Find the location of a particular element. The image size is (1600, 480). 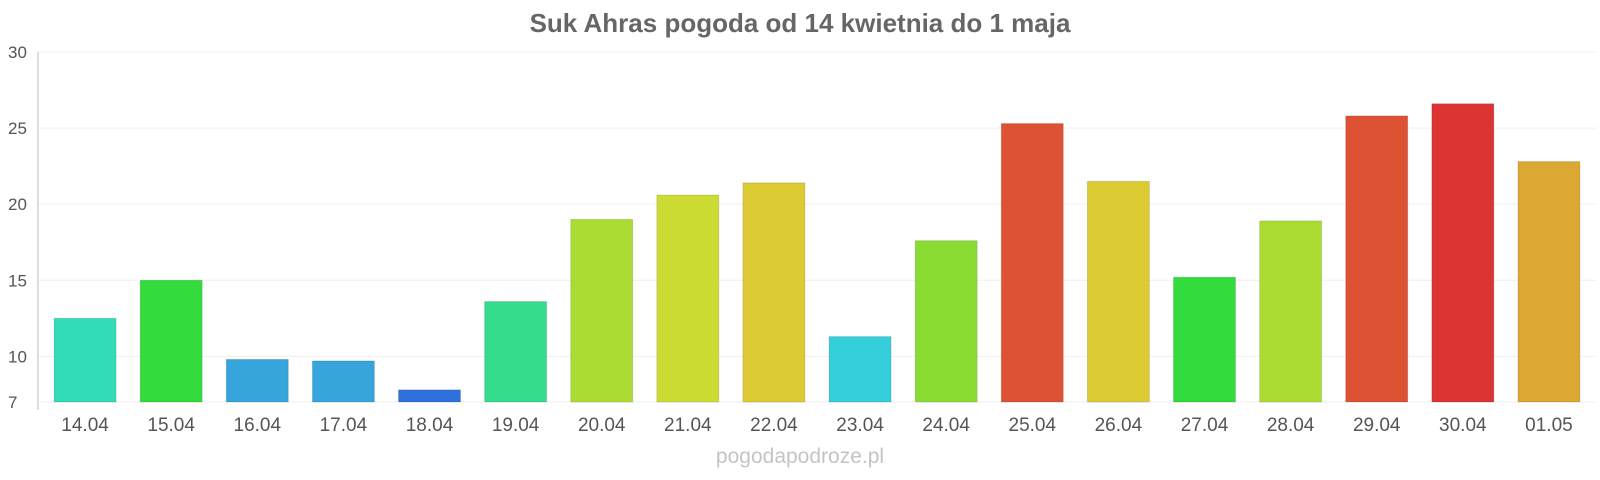

x-tick-label: 30.04 is located at coordinates (1463, 425).